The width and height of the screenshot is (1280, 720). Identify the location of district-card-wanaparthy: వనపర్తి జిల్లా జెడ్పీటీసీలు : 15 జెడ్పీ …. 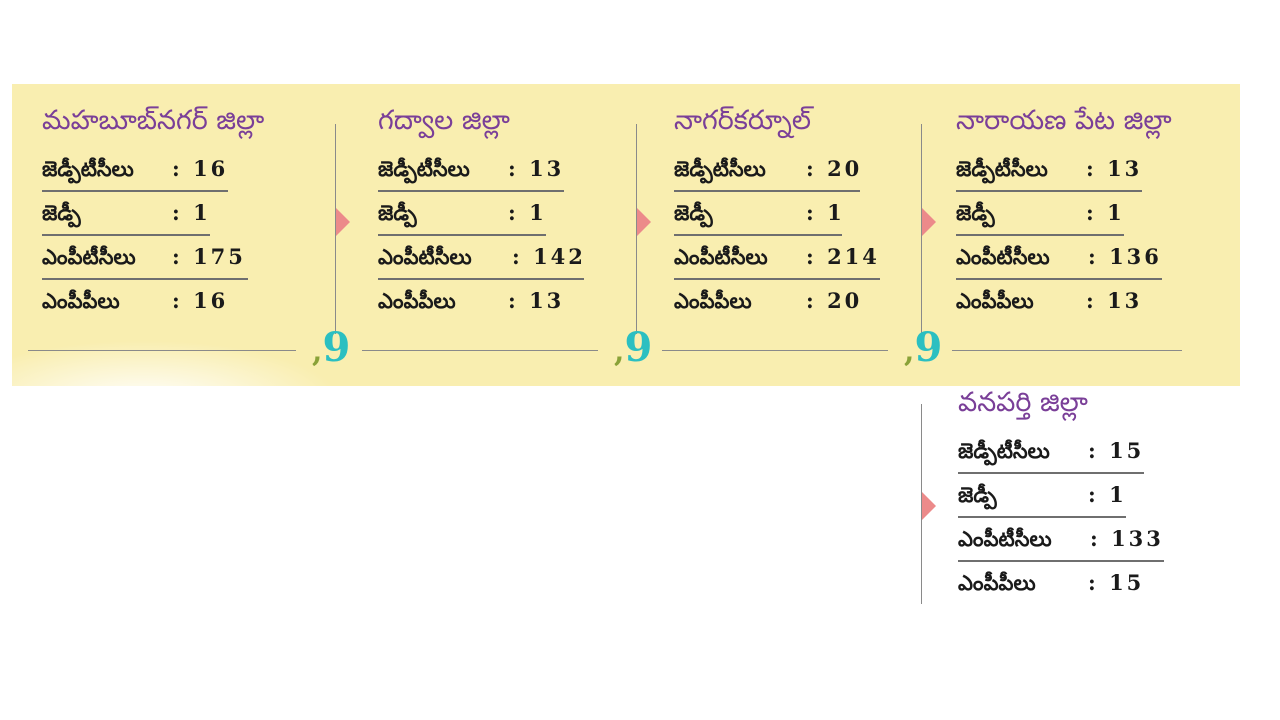
(1093, 494).